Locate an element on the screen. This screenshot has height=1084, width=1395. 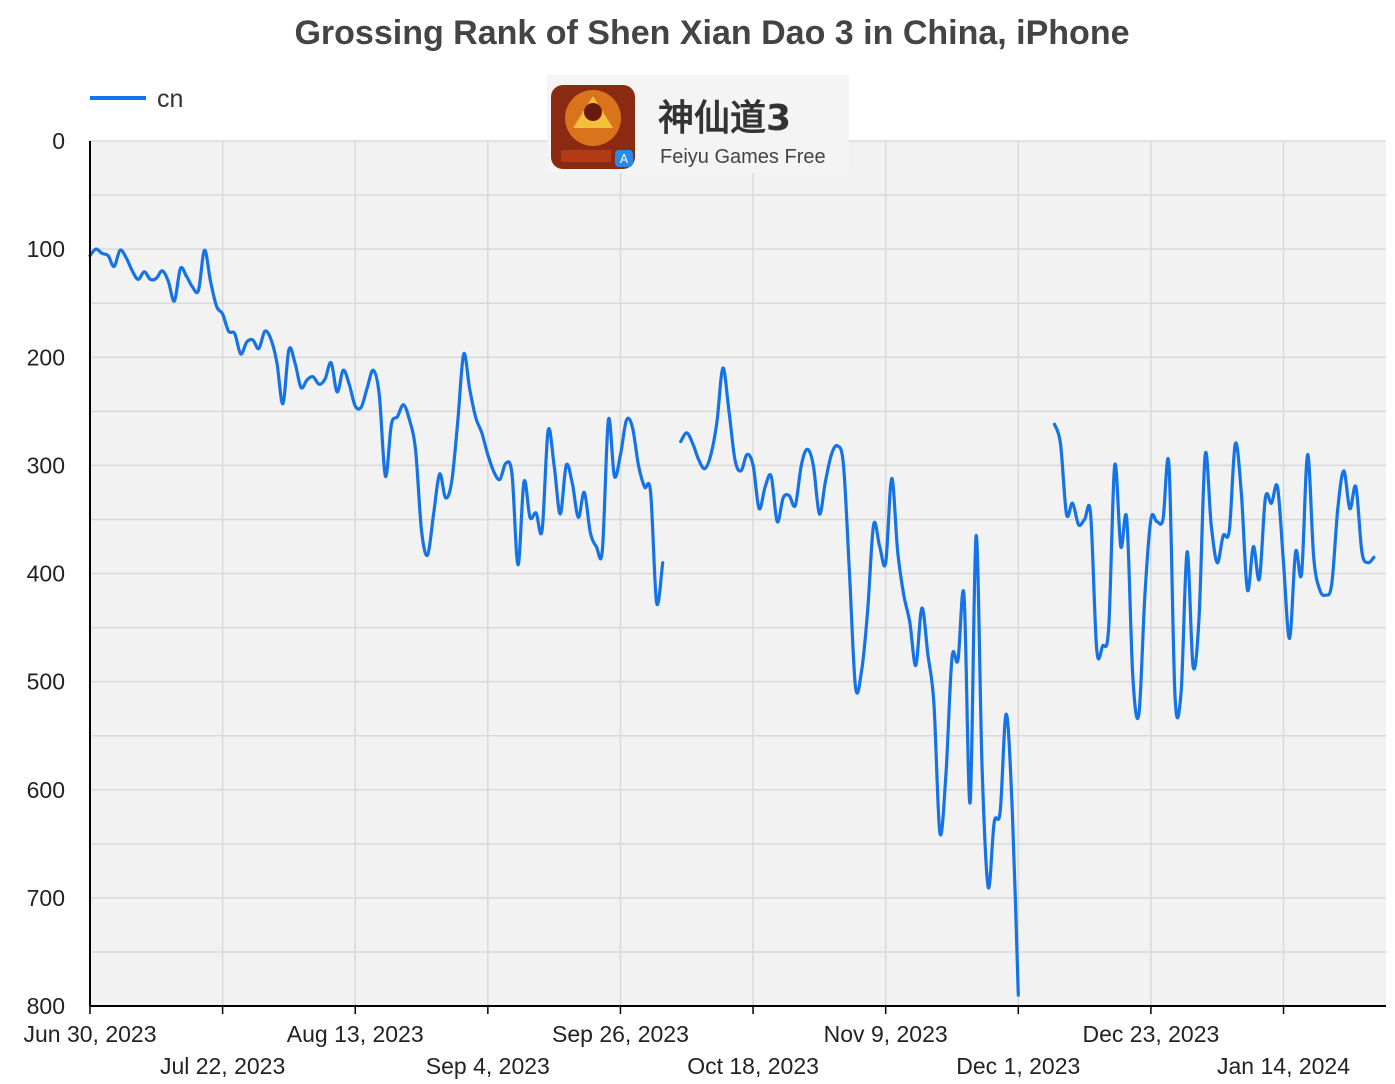
y-tick-label: 0 is located at coordinates (58, 141).